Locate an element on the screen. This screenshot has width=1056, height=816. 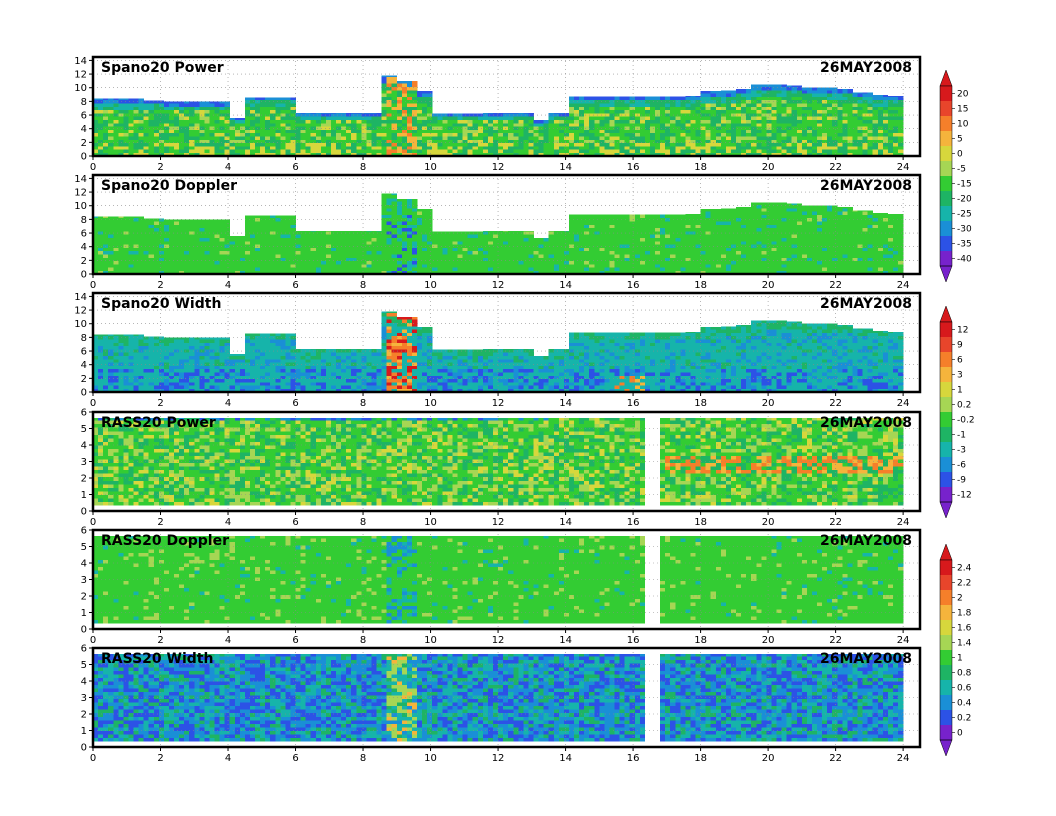
y-tick-label: 0 is located at coordinates (84, 157).